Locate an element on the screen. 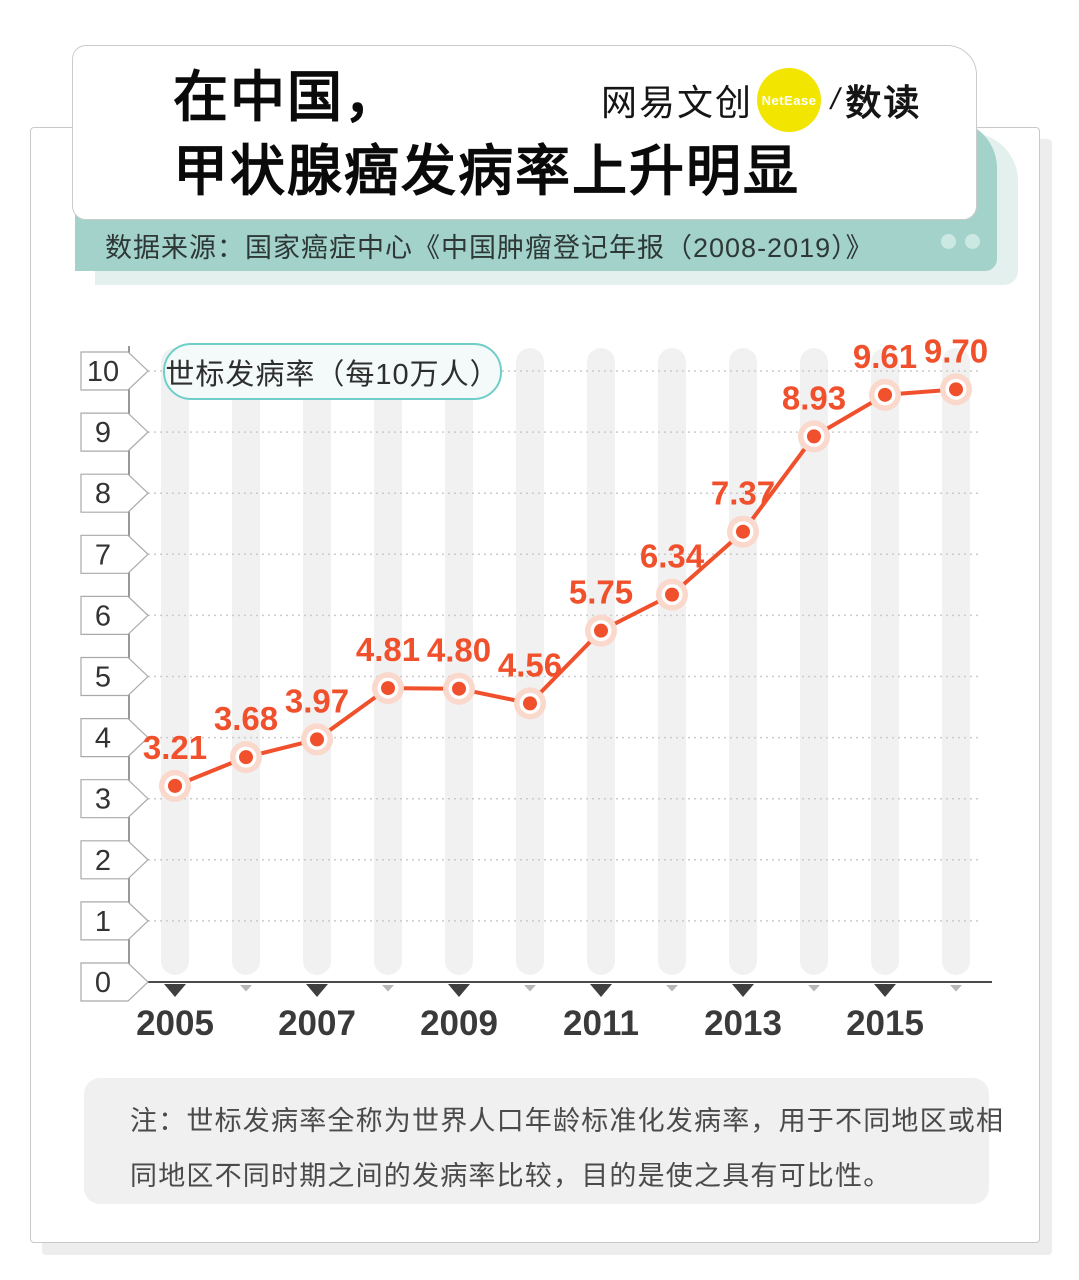  data-point-label: 6.34 is located at coordinates (672, 556).